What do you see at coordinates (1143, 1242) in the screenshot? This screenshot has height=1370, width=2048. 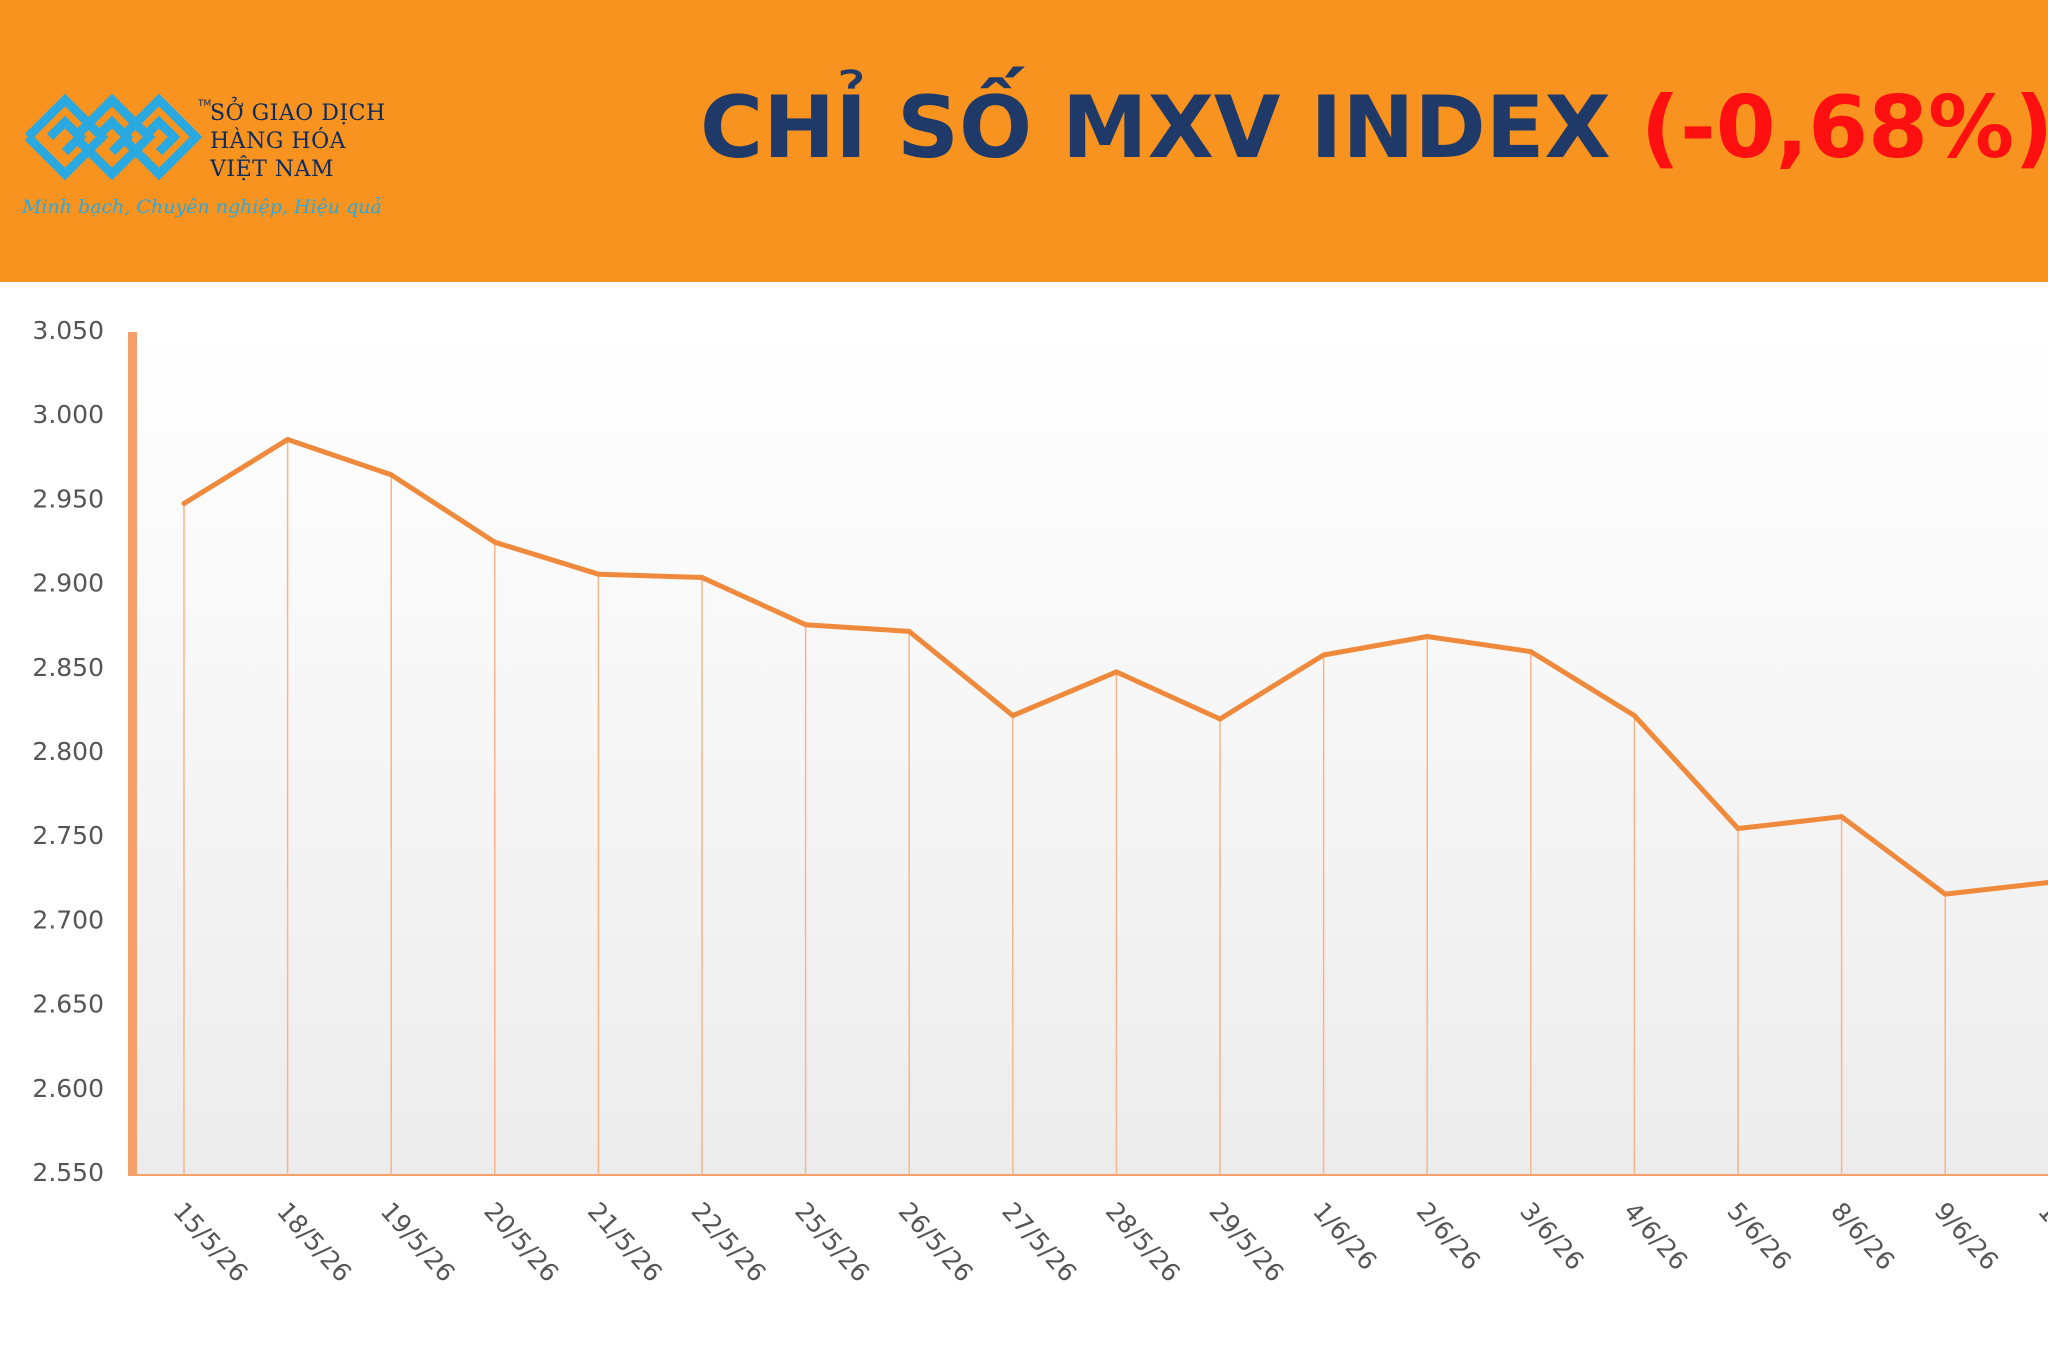 I see `x-tick-label: 28/5/26` at bounding box center [1143, 1242].